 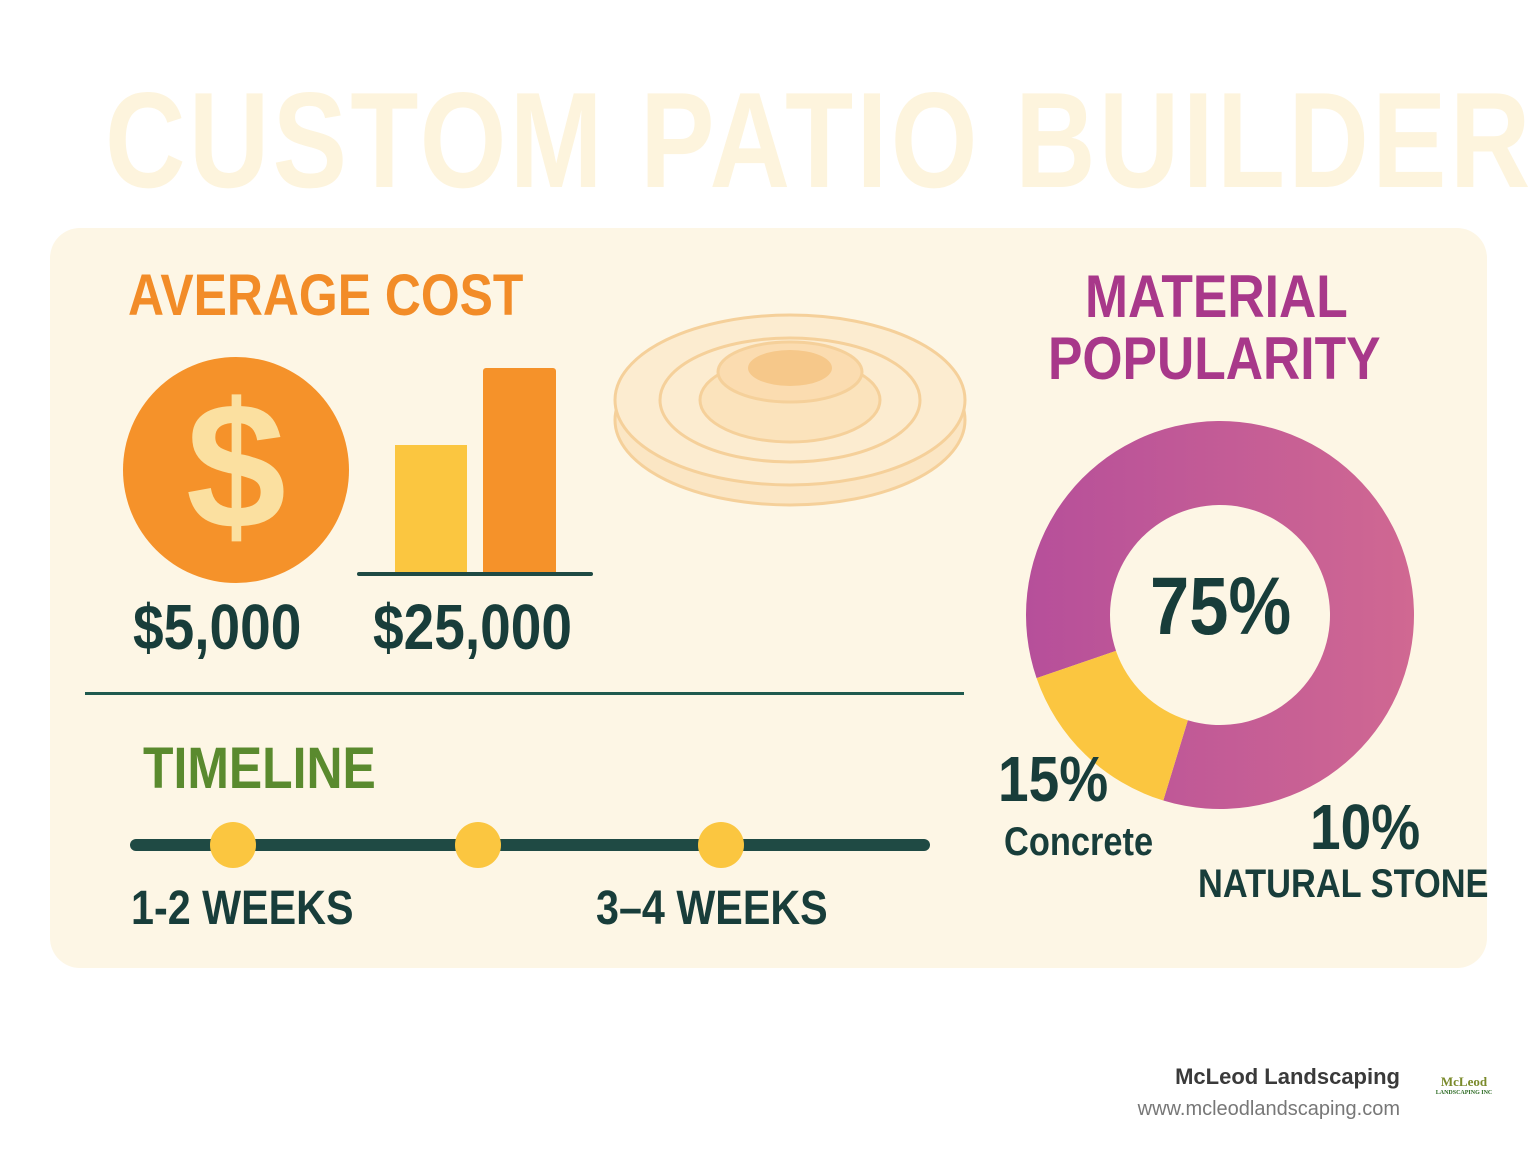 What do you see at coordinates (217, 627) in the screenshot?
I see `low-cost-value: $5,000` at bounding box center [217, 627].